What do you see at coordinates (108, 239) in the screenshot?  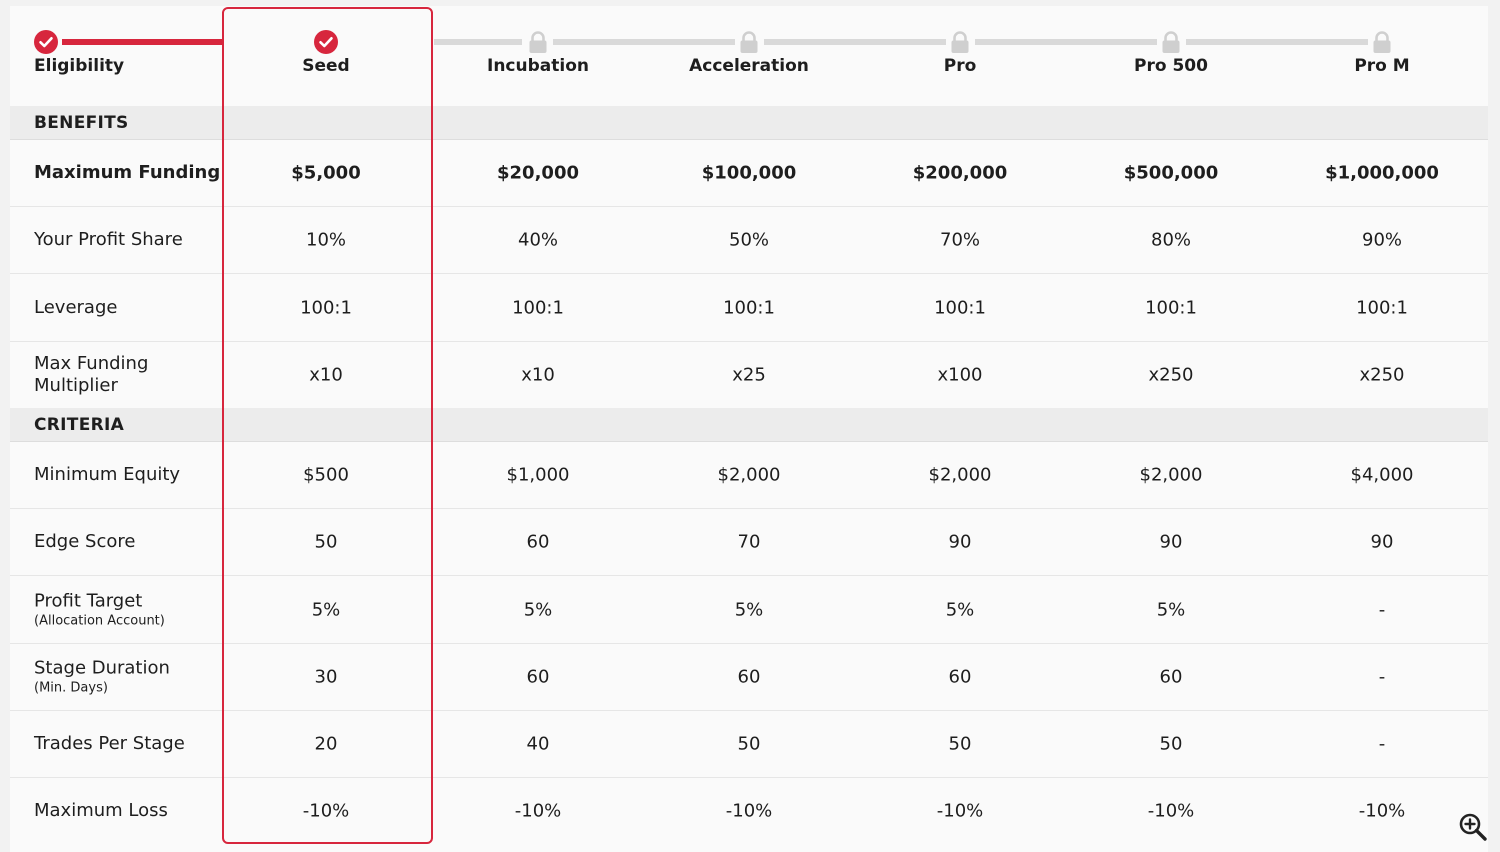 I see `row-label: Your Profit Share` at bounding box center [108, 239].